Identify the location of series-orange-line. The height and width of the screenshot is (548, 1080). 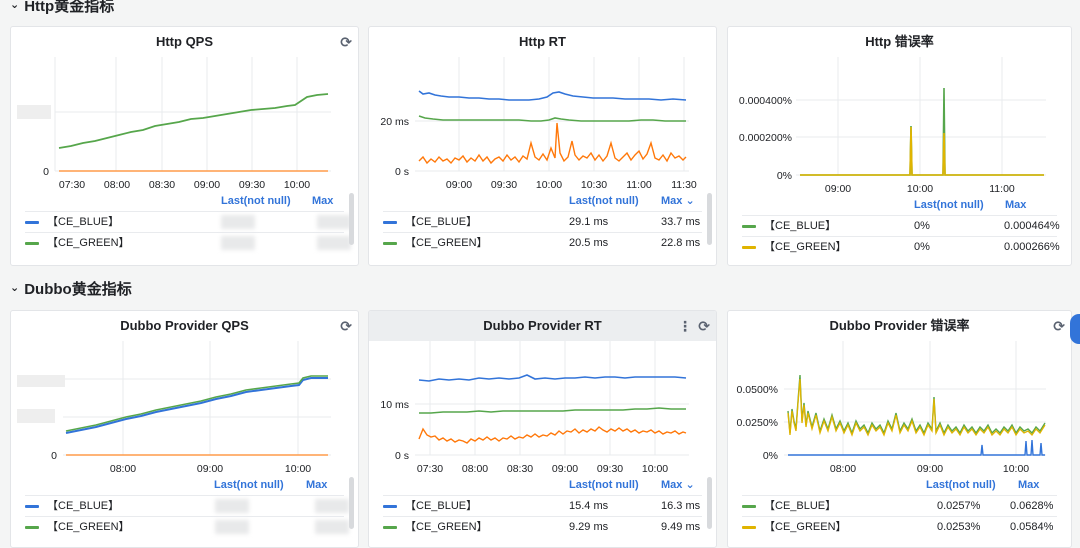
(552, 143).